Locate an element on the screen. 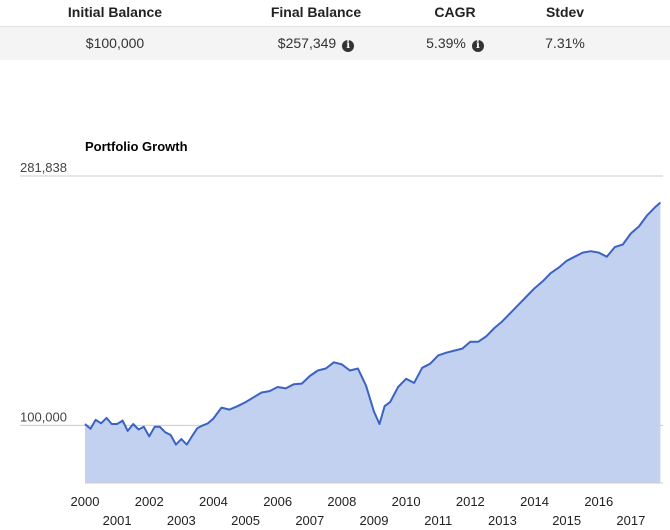 The height and width of the screenshot is (530, 670). x-tick-label-2017: 2017 is located at coordinates (630, 520).